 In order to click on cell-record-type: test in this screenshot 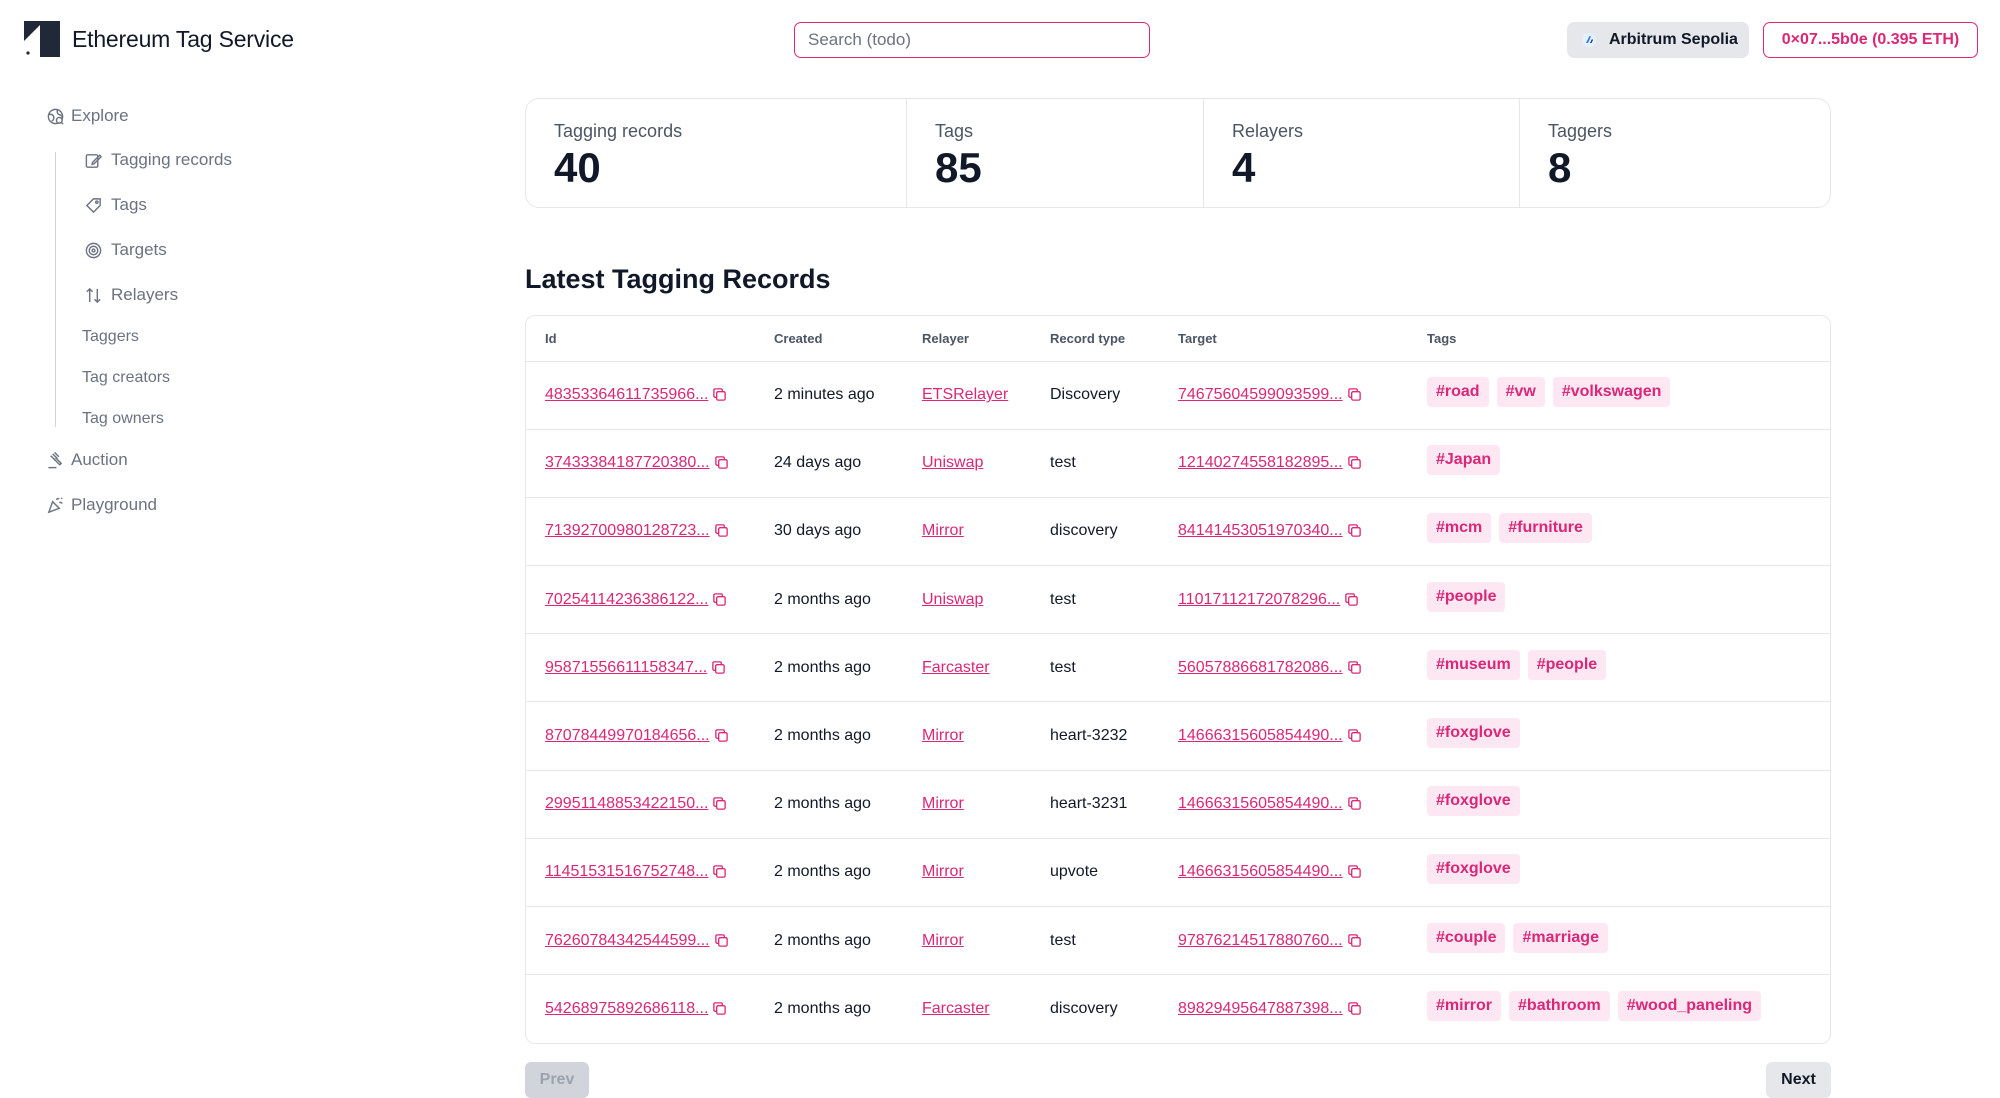, I will do `click(1114, 941)`.